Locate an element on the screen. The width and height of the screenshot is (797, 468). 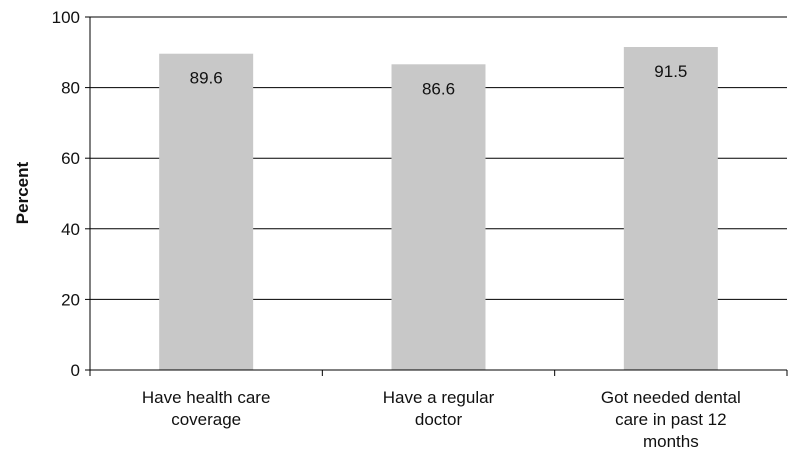
x-tick-label-line: care in past 12 is located at coordinates (671, 419).